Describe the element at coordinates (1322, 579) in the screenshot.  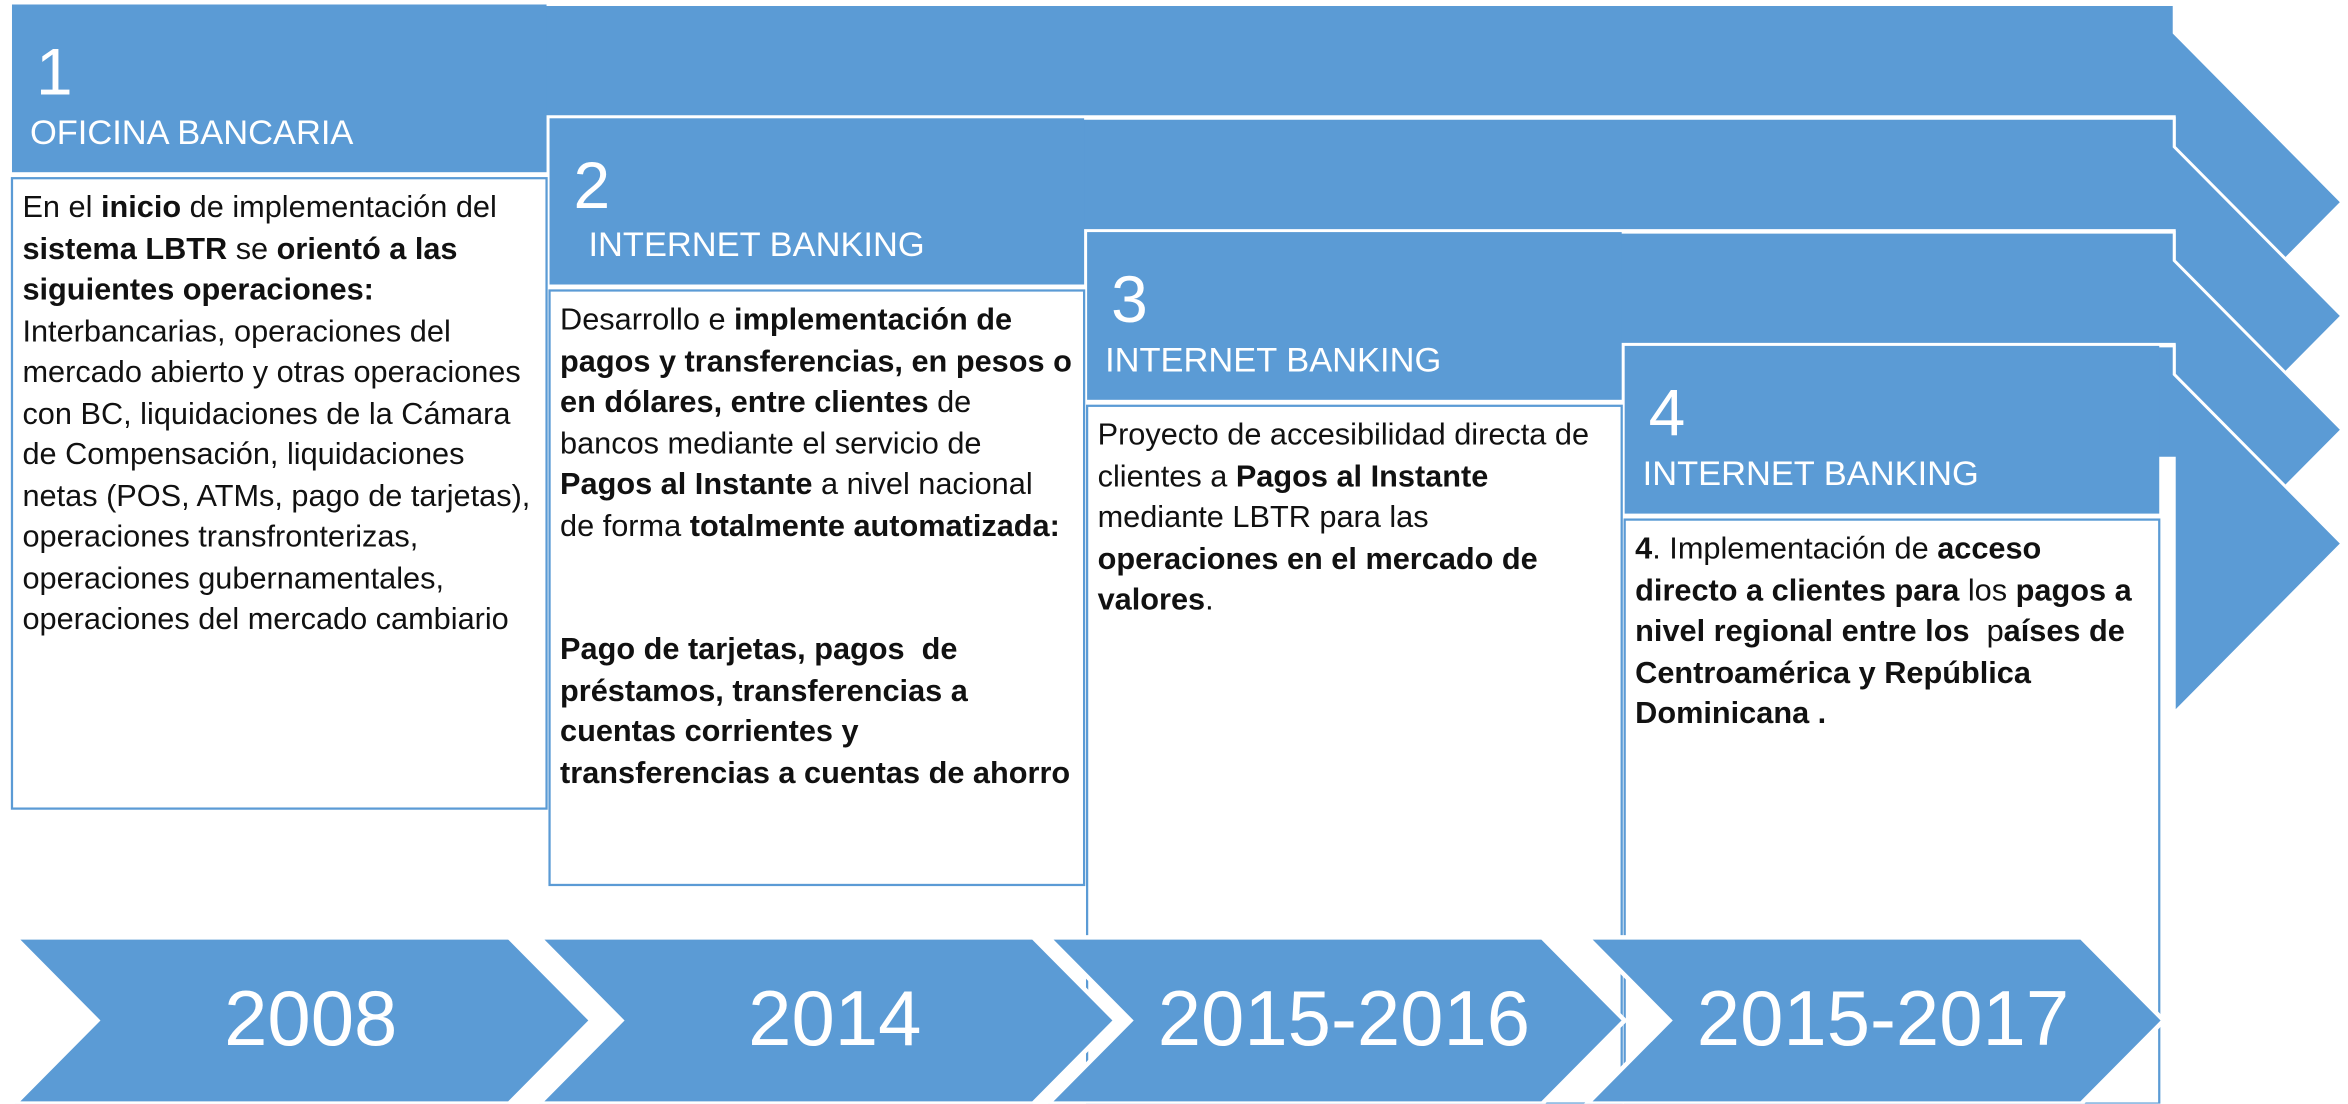
I see `text-run: operaciones en el mercado de valores` at that location.